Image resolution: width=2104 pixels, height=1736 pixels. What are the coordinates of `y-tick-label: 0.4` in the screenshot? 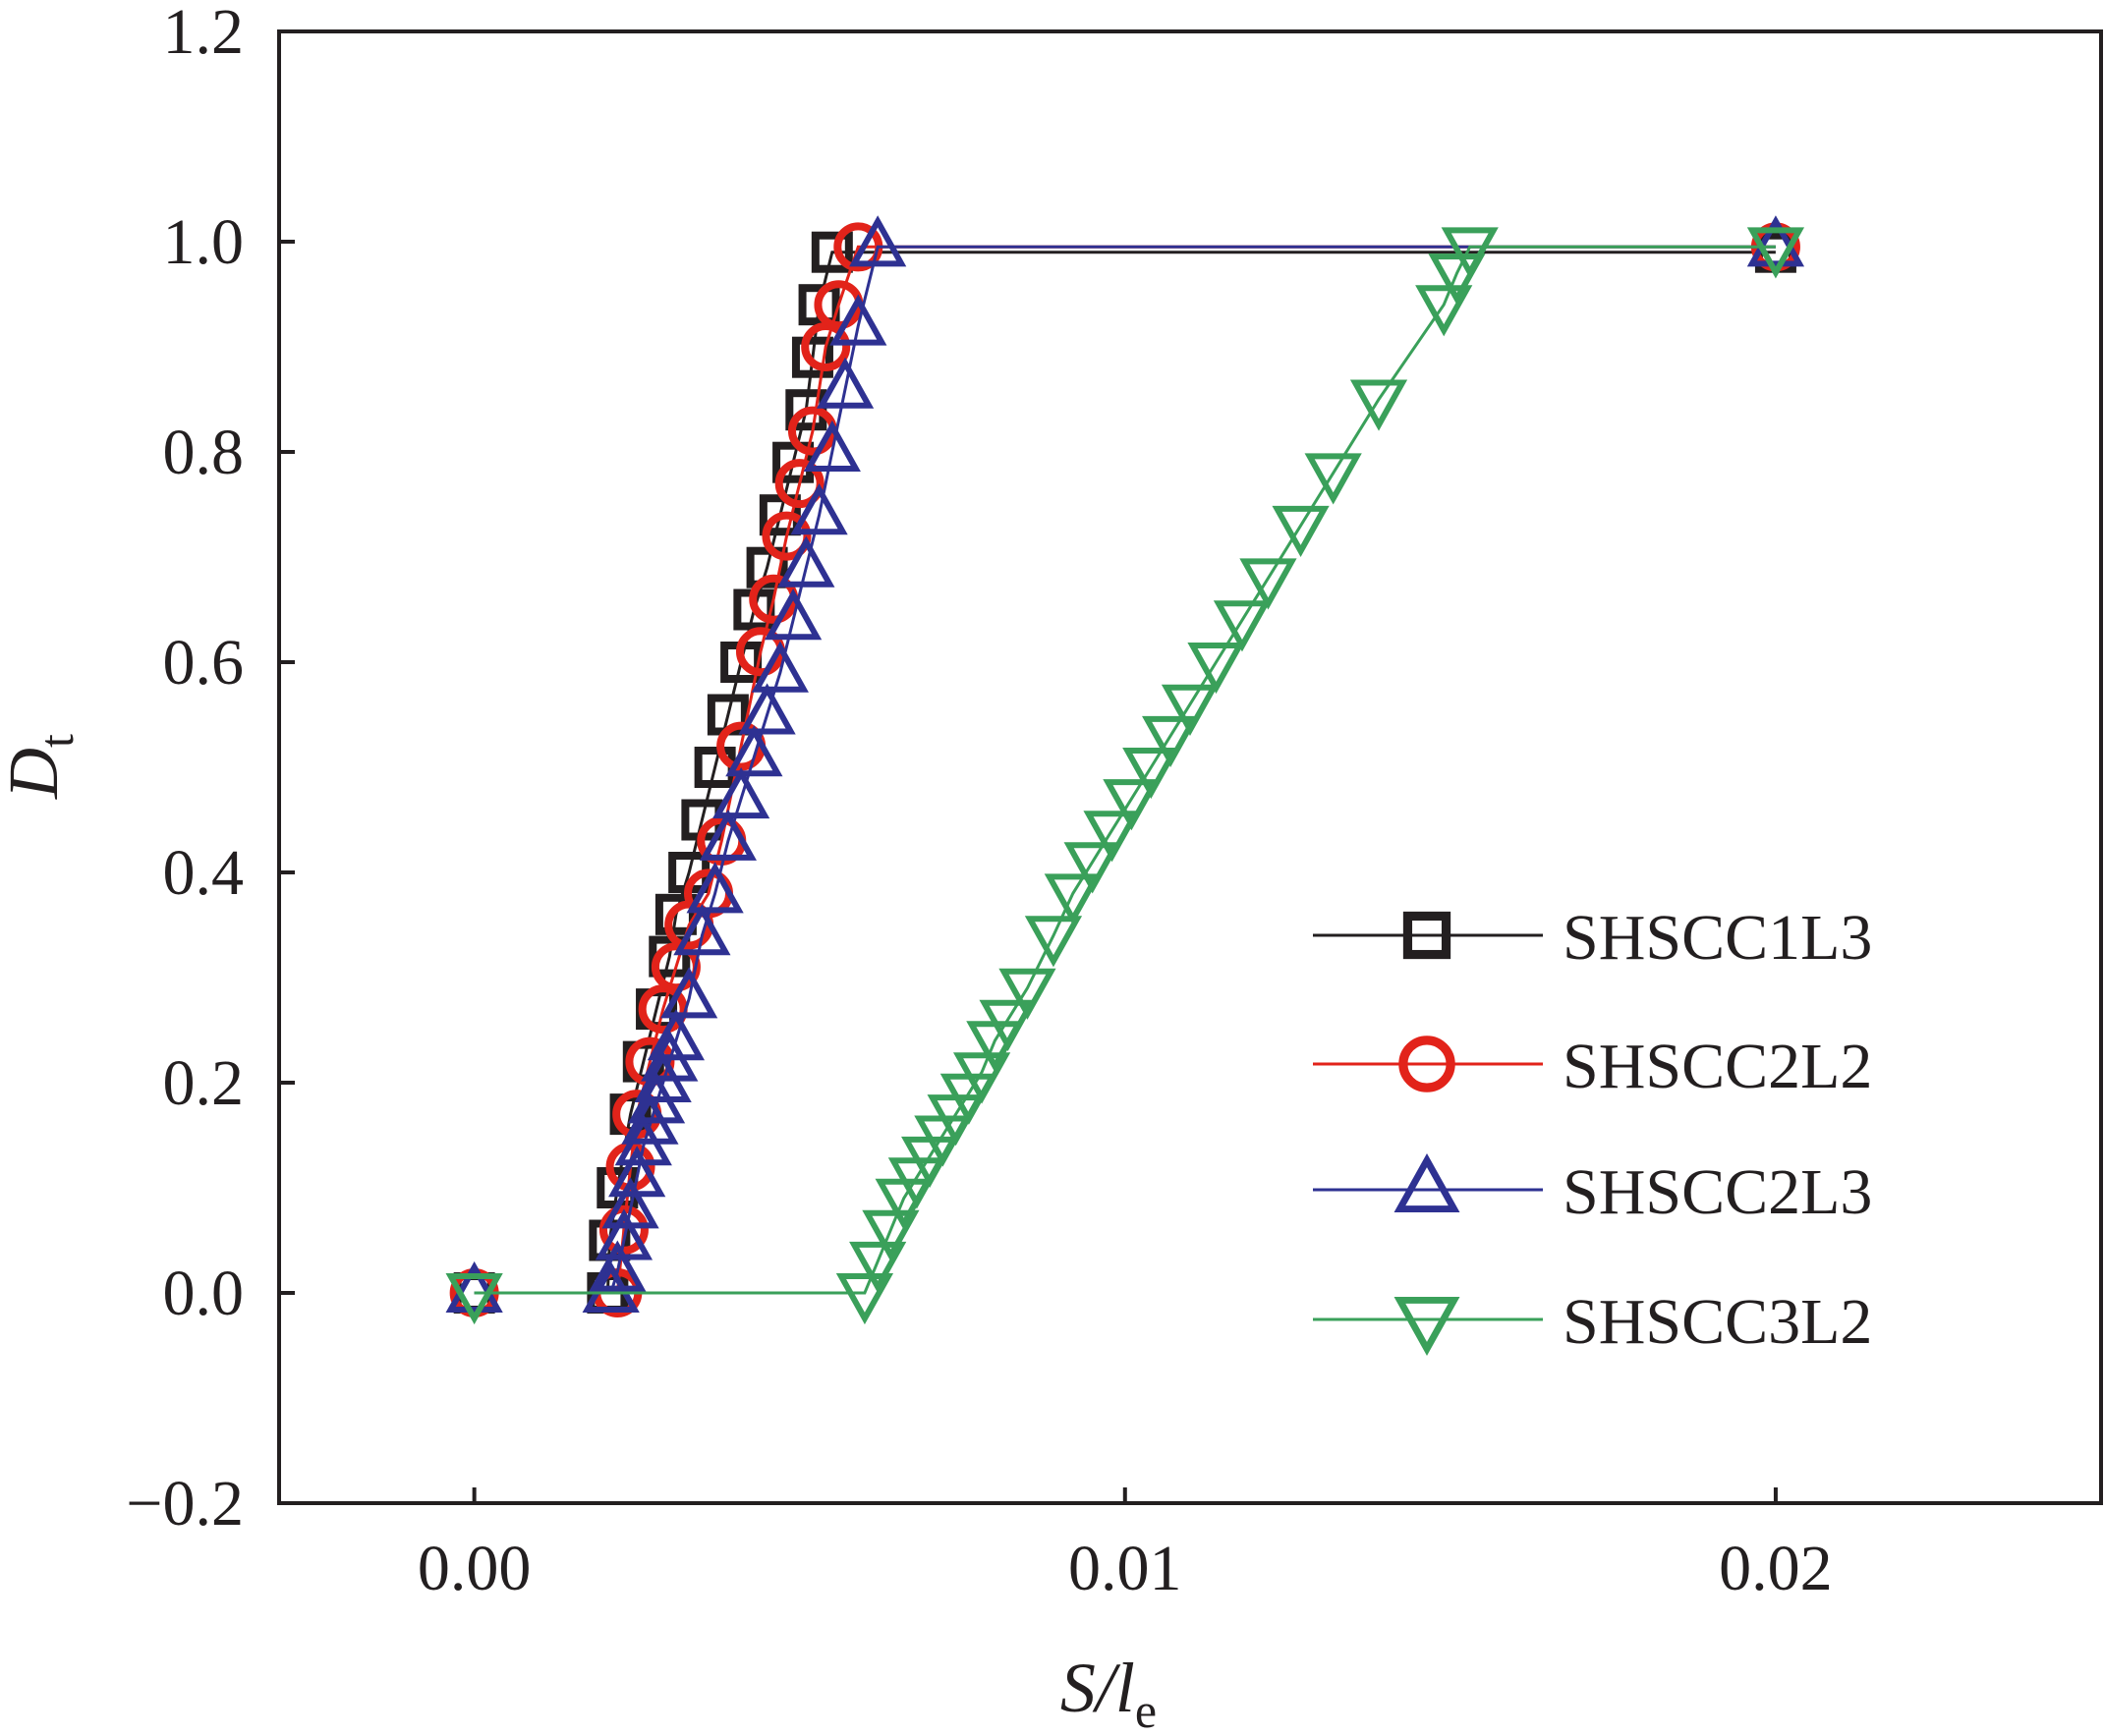 It's located at (204, 873).